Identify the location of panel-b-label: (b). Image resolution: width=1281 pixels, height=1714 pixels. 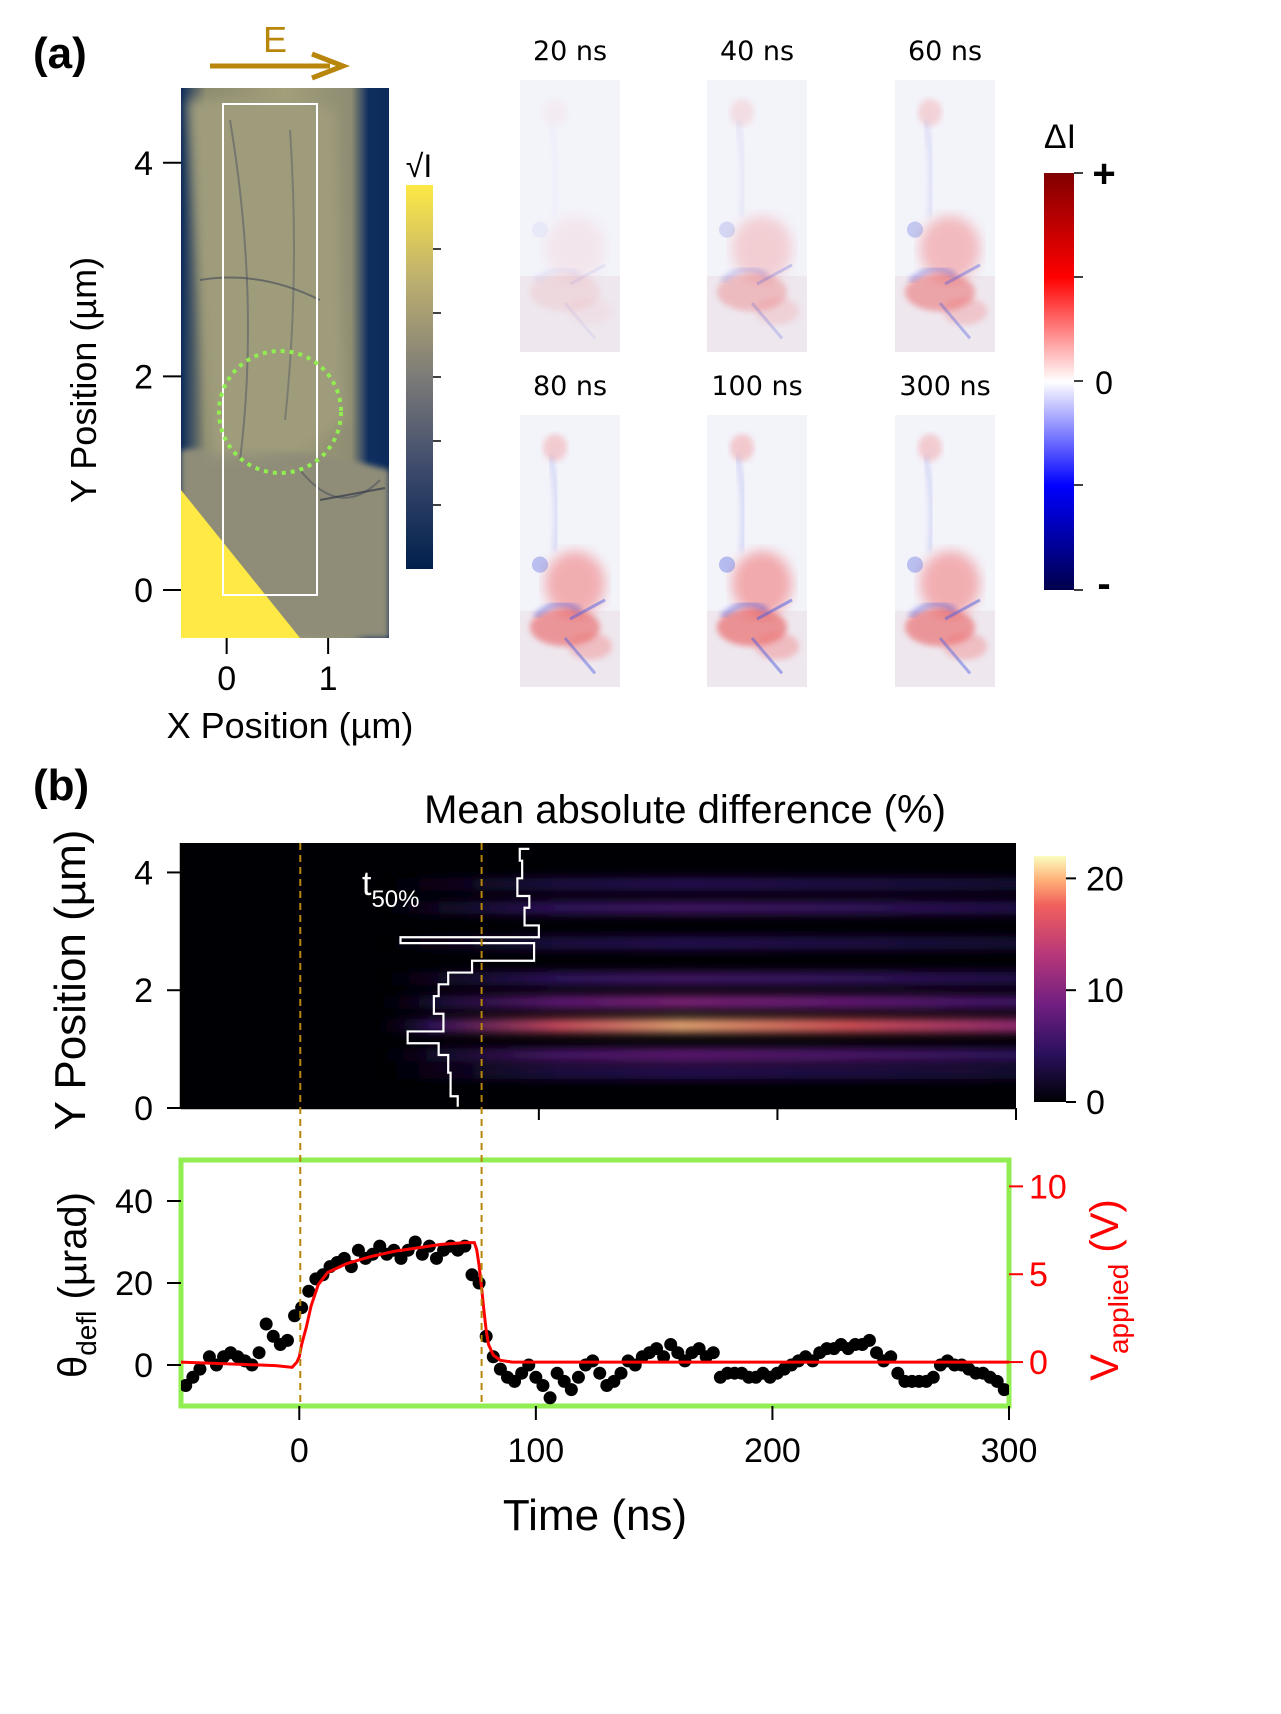
(61, 785).